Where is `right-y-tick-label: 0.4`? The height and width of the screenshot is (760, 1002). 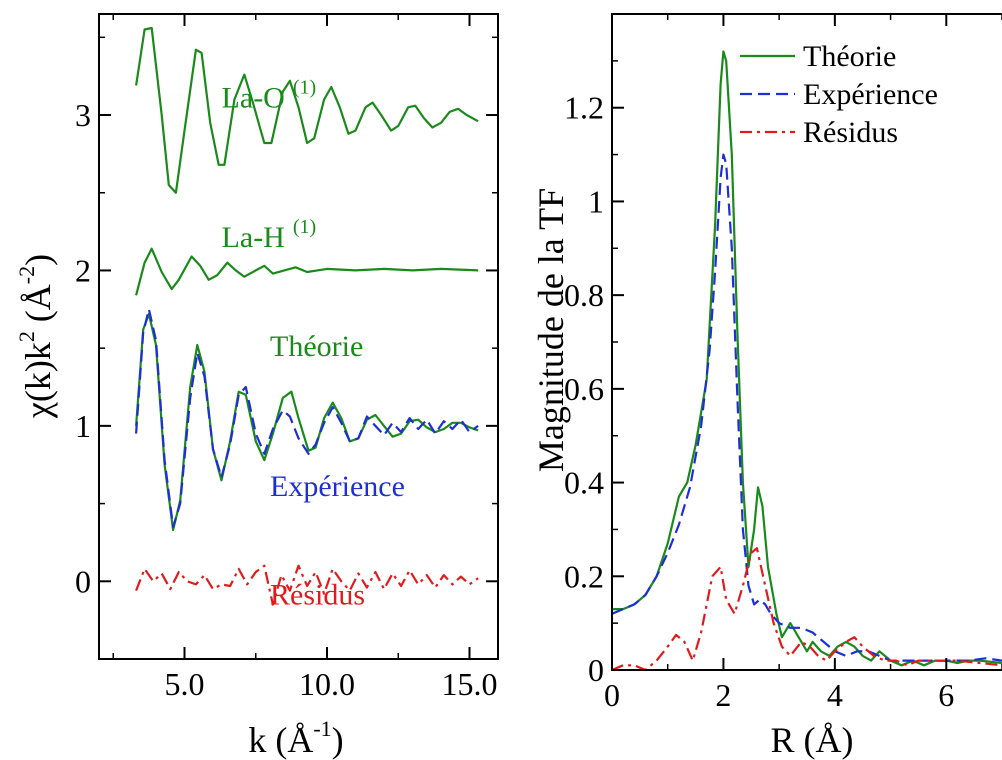
right-y-tick-label: 0.4 is located at coordinates (584, 483).